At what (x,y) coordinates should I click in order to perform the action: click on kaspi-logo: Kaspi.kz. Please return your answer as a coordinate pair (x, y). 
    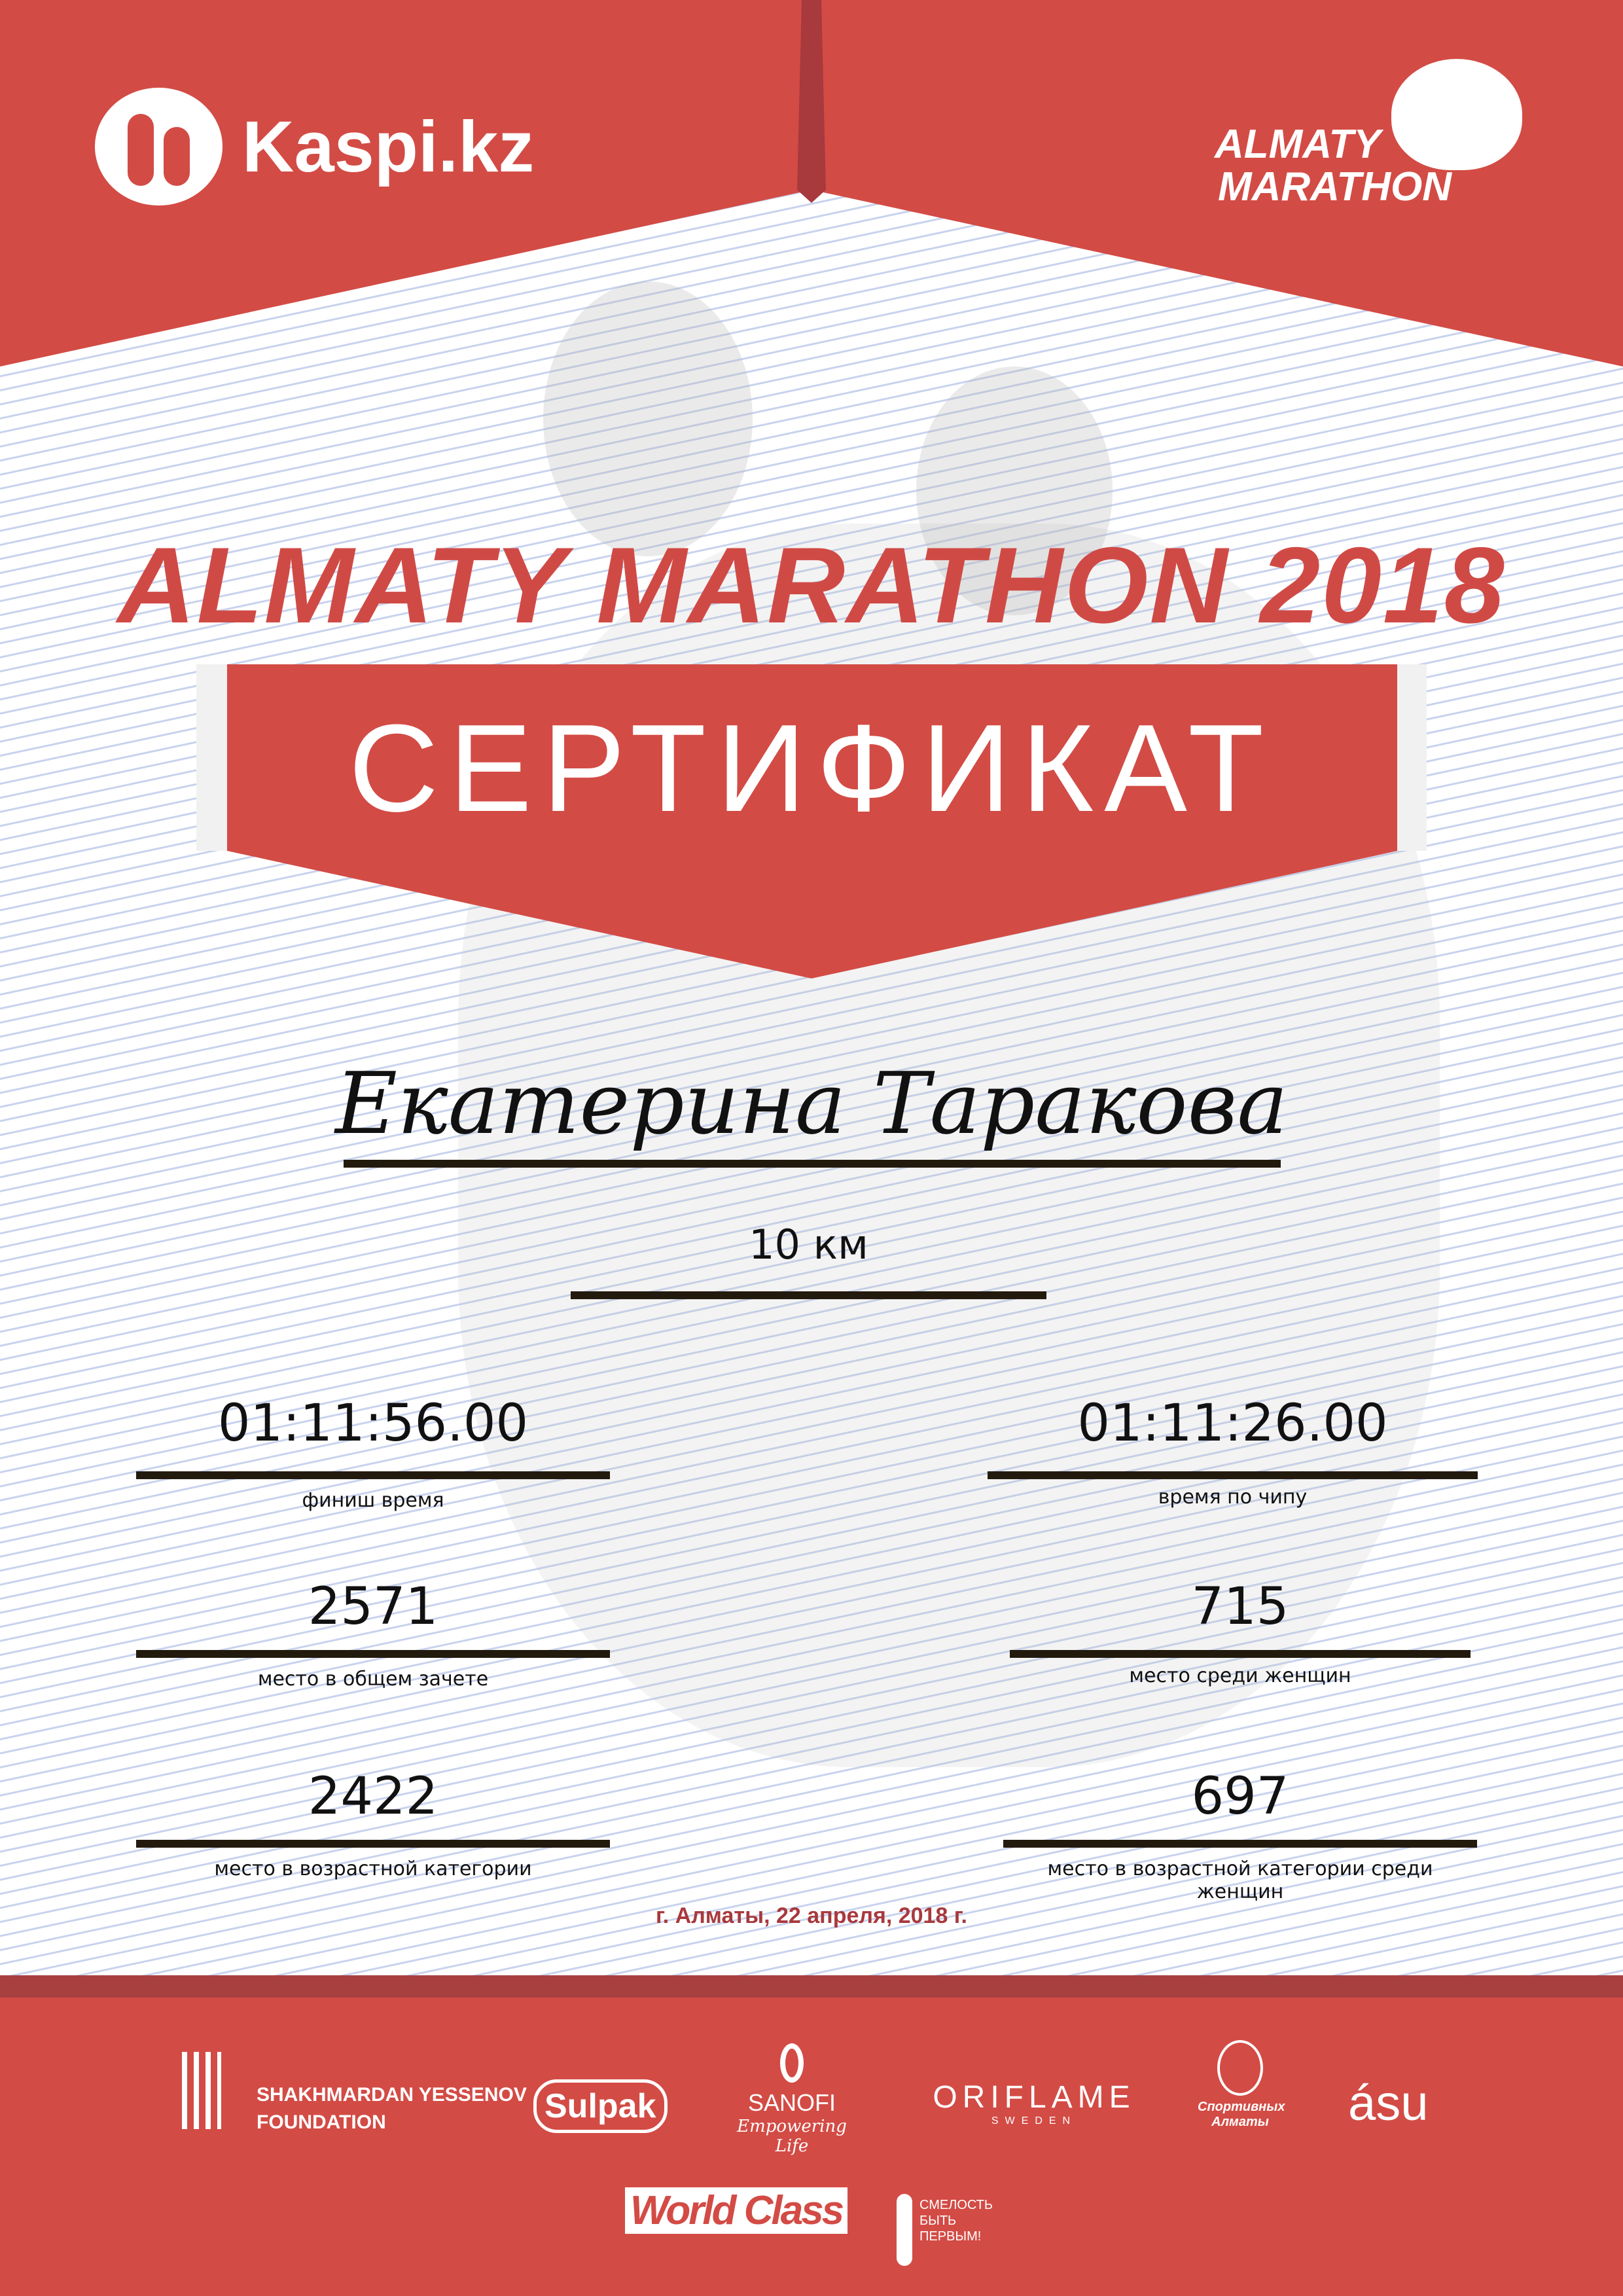
    Looking at the image, I should click on (314, 147).